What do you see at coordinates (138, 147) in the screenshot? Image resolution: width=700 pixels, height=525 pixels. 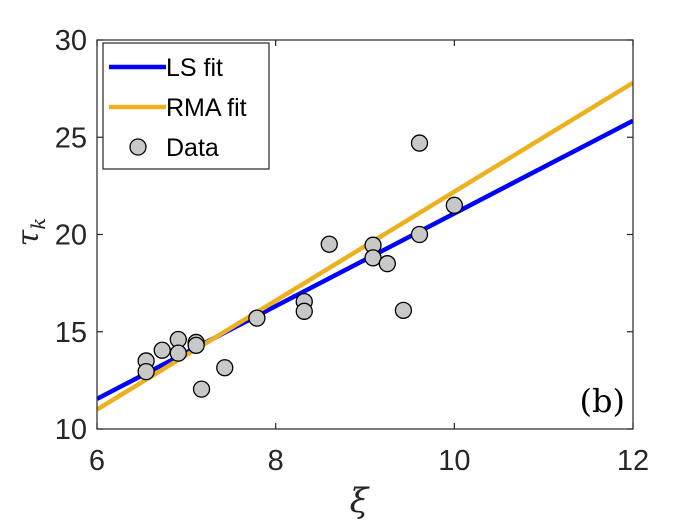 I see `legend-swatch-data` at bounding box center [138, 147].